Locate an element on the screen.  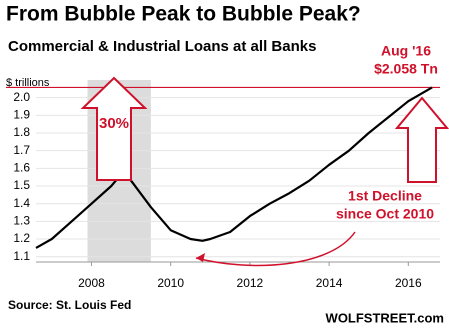
x-tick-label: 2016 is located at coordinates (408, 283).